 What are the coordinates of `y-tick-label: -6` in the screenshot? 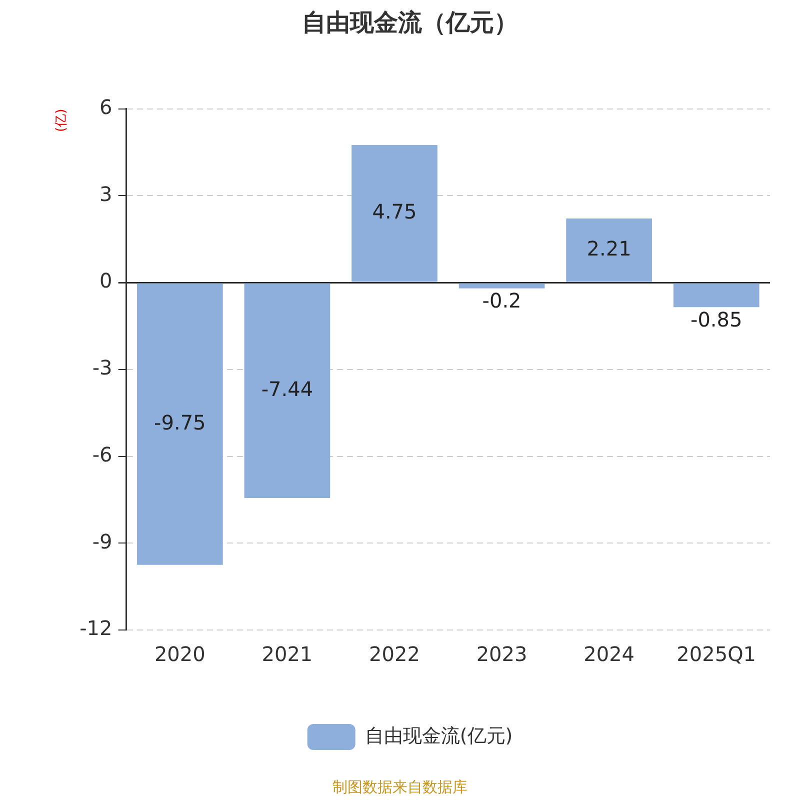 It's located at (102, 454).